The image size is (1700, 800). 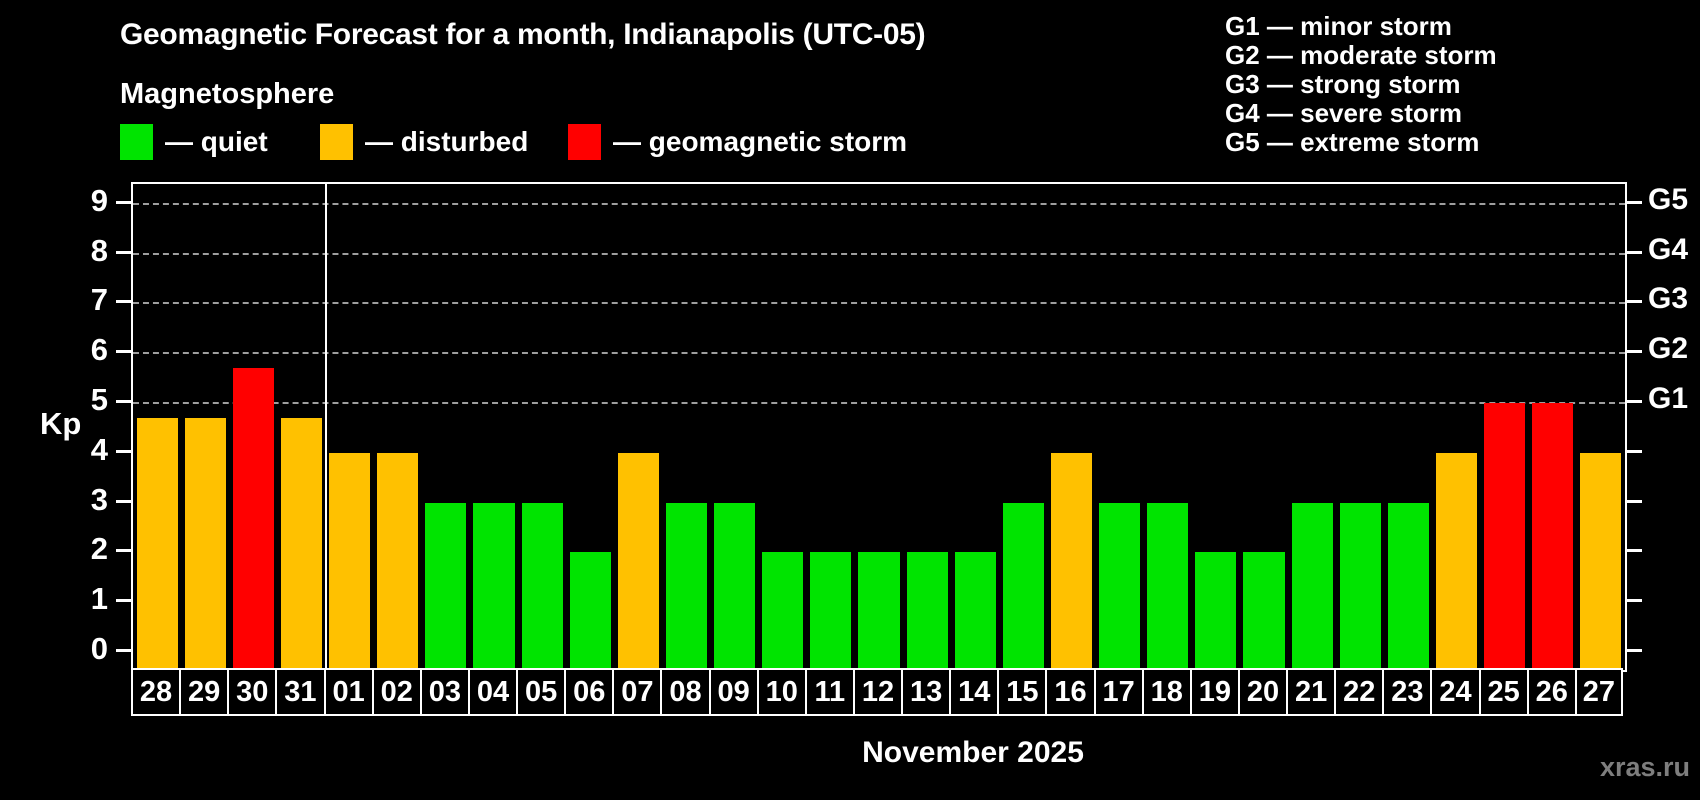 I want to click on right-axis-label-g5: G5, so click(x=1668, y=199).